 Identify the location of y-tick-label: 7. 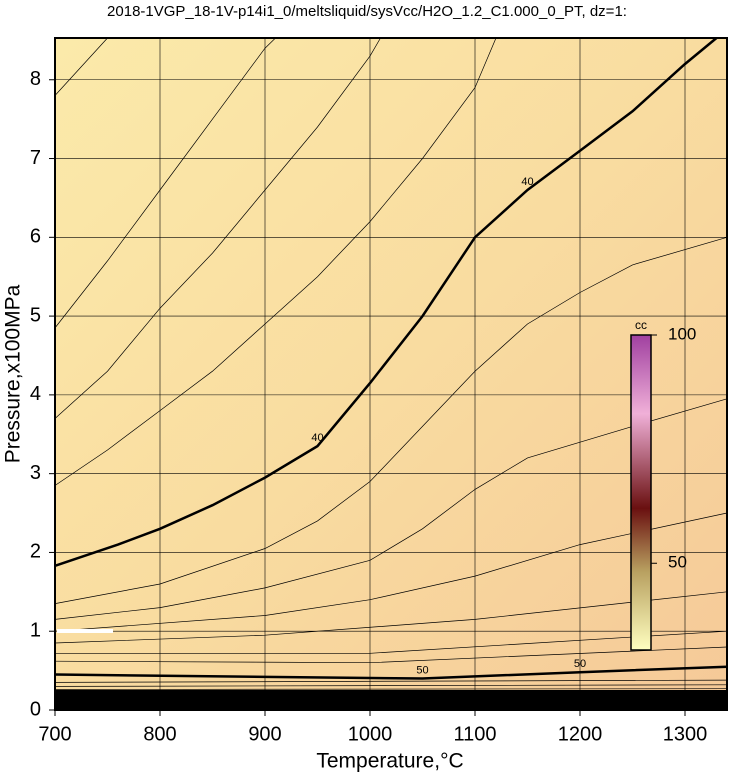
(35, 158).